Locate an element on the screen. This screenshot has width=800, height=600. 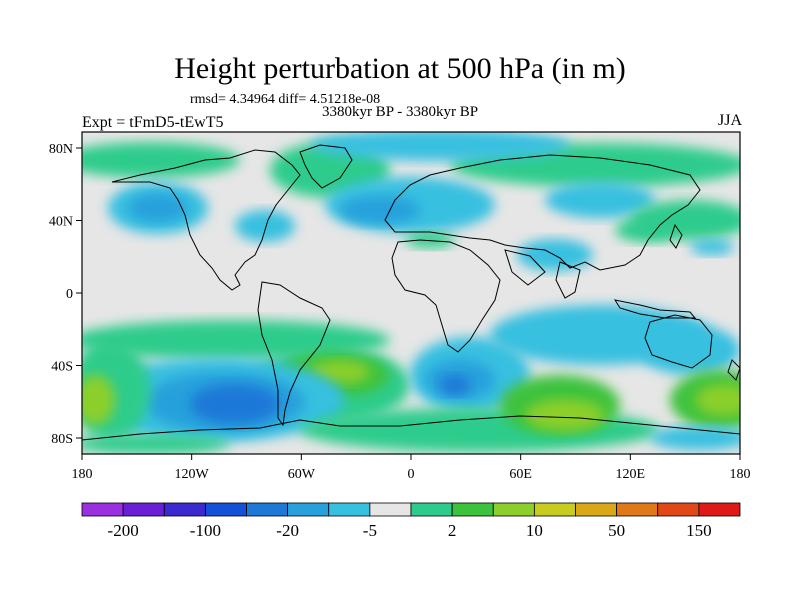
lat-tick-label: 80N is located at coordinates (61, 149).